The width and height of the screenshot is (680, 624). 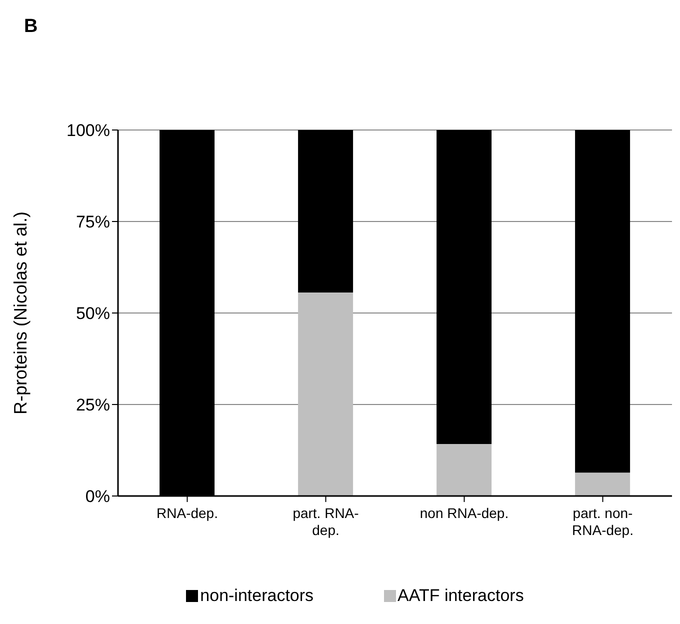 What do you see at coordinates (93, 405) in the screenshot?
I see `y-tick-label: 25%` at bounding box center [93, 405].